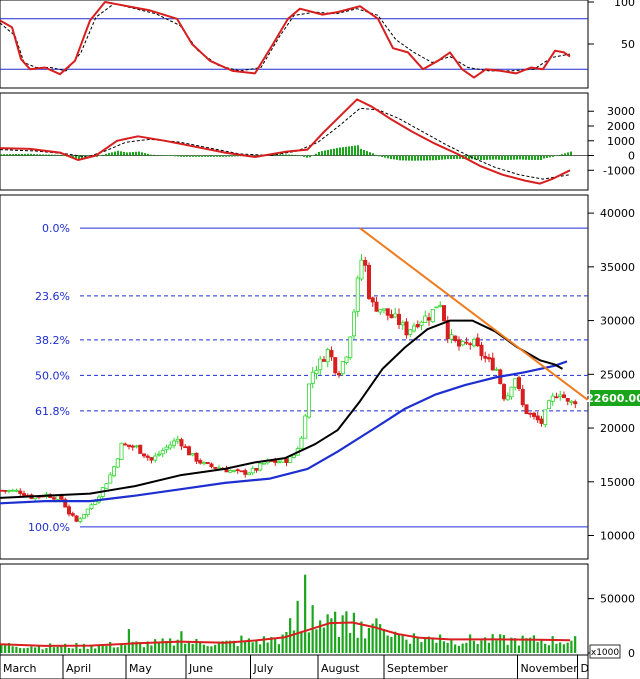 The image size is (640, 679). Describe the element at coordinates (294, 666) in the screenshot. I see `x-axis-strip` at that location.